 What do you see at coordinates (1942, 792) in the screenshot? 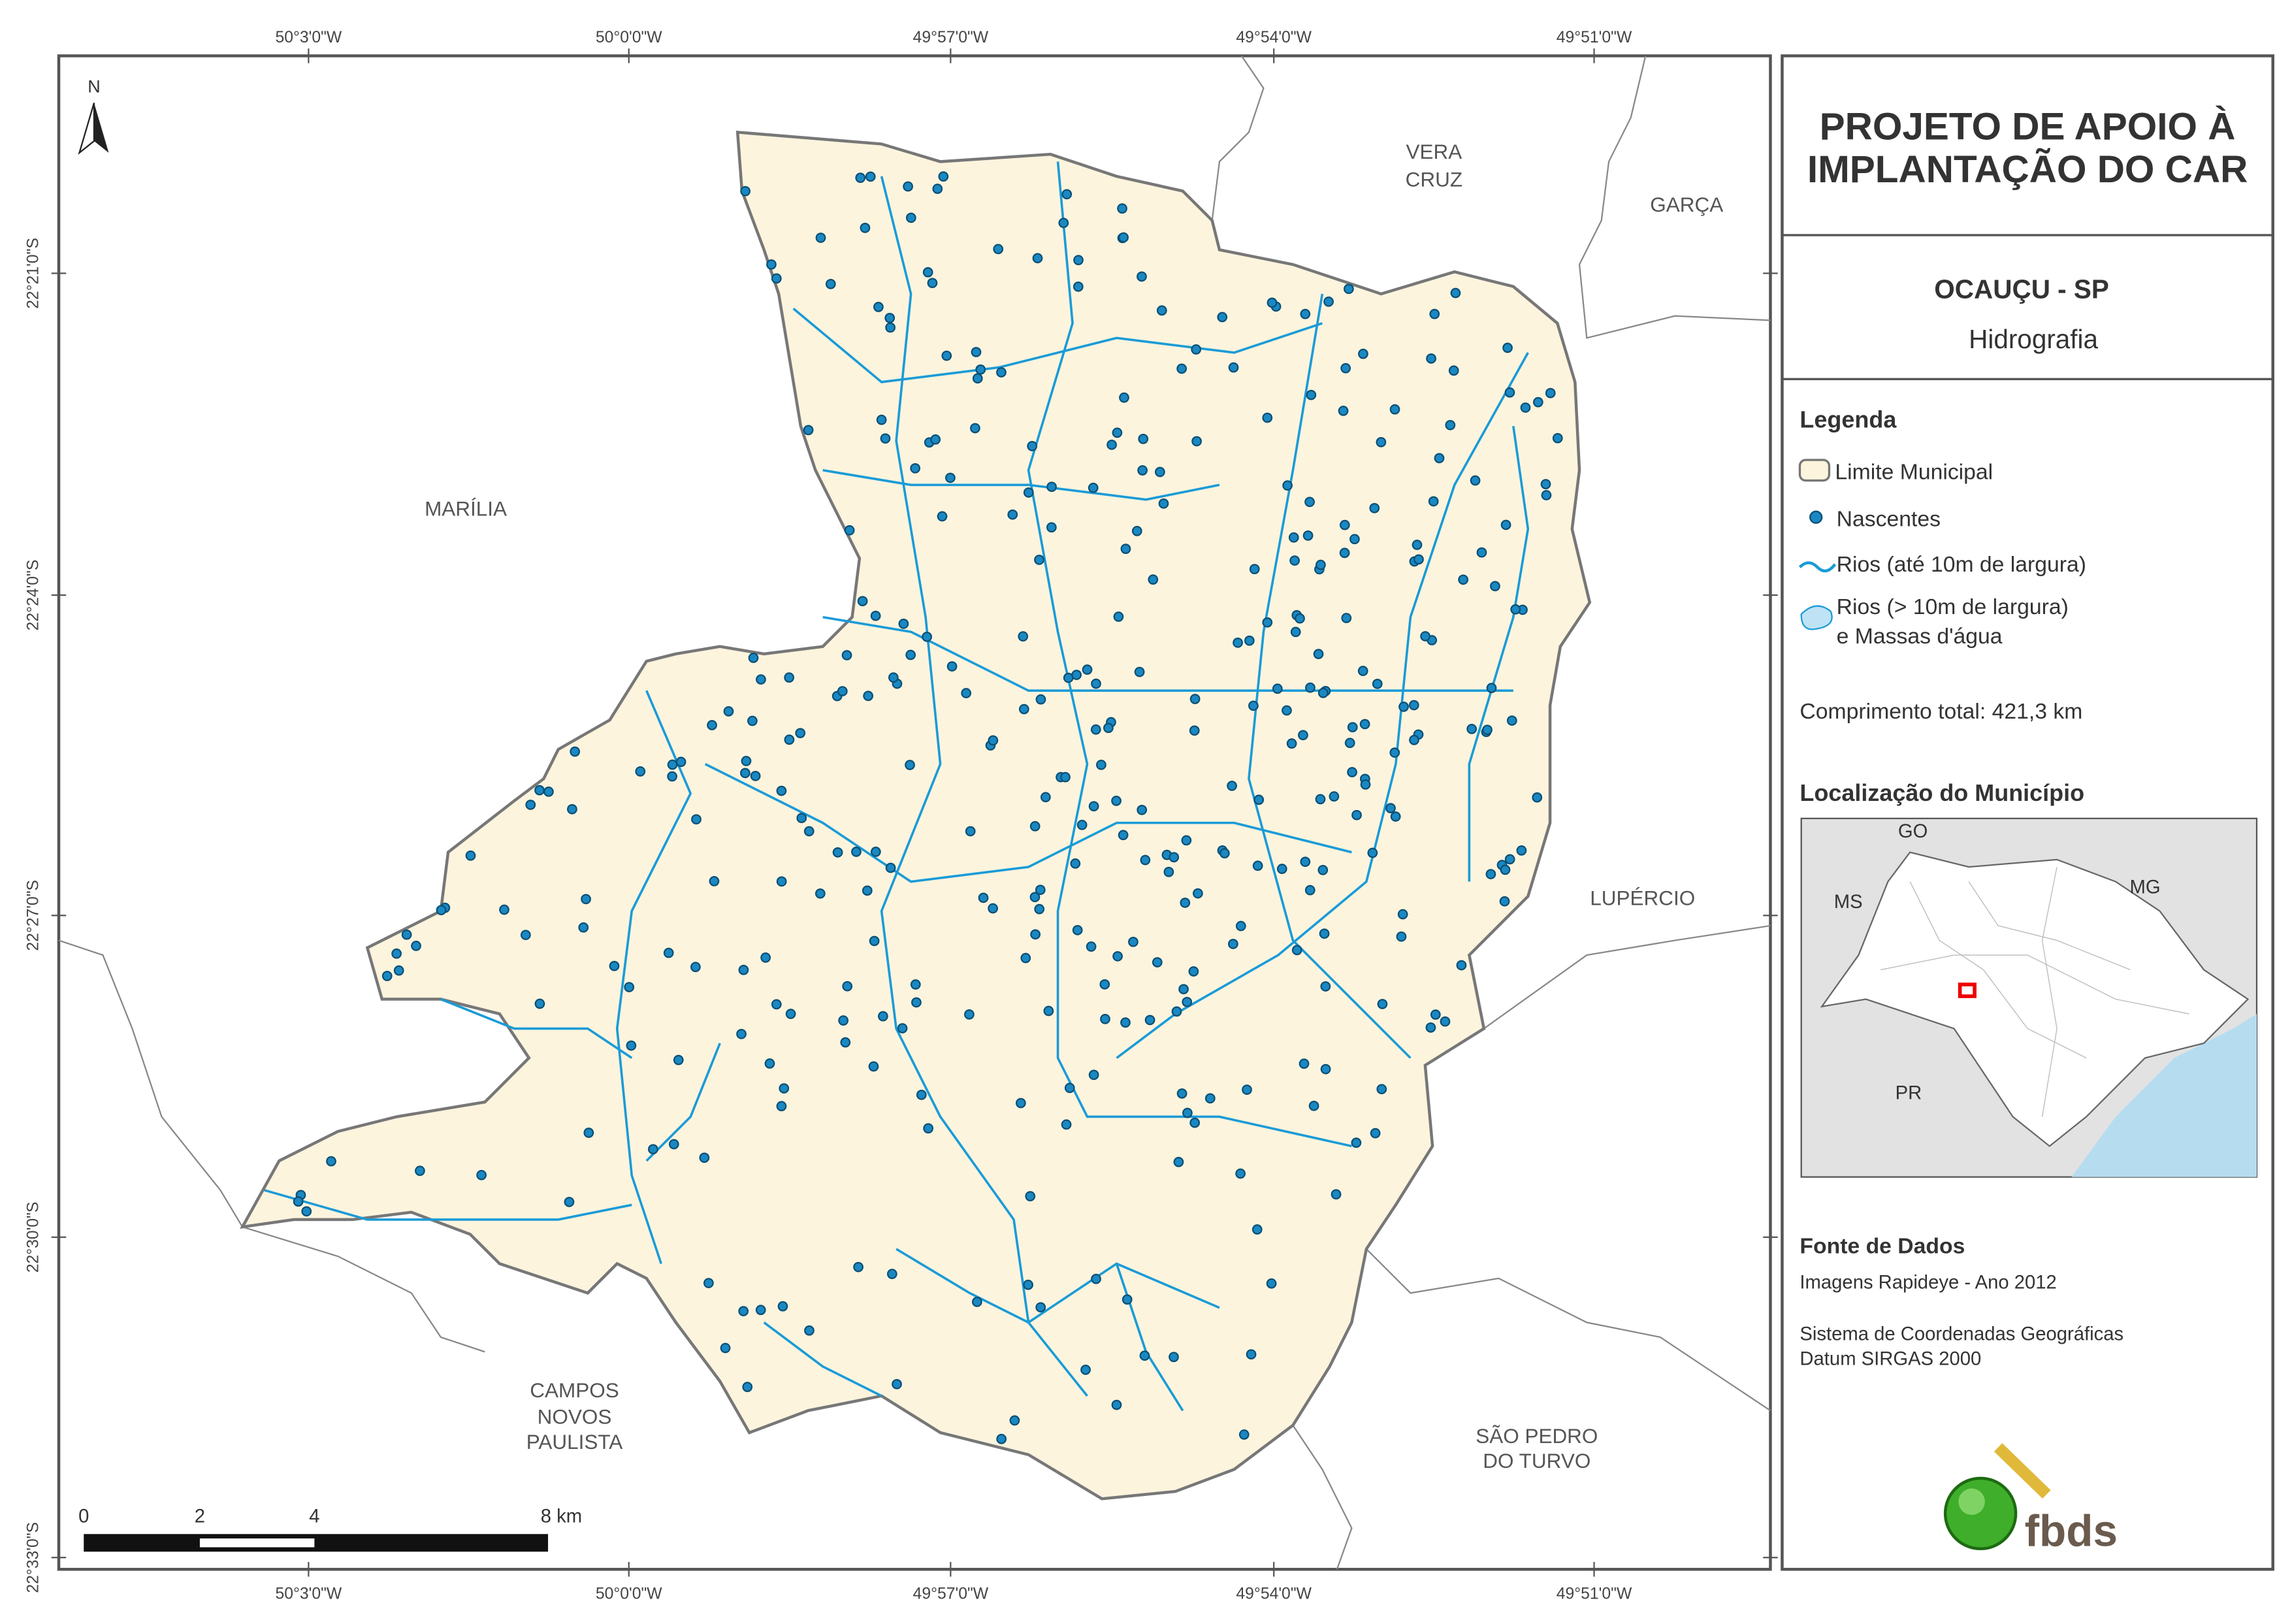
I see `location-title: Localização do Município` at bounding box center [1942, 792].